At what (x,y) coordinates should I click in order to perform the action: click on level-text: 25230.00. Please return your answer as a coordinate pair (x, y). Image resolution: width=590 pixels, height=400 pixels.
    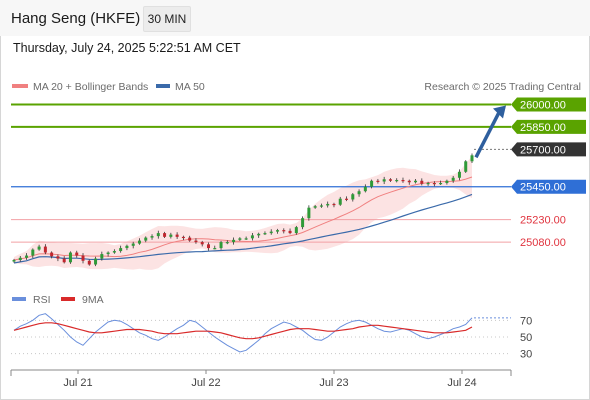
    Looking at the image, I should click on (543, 221).